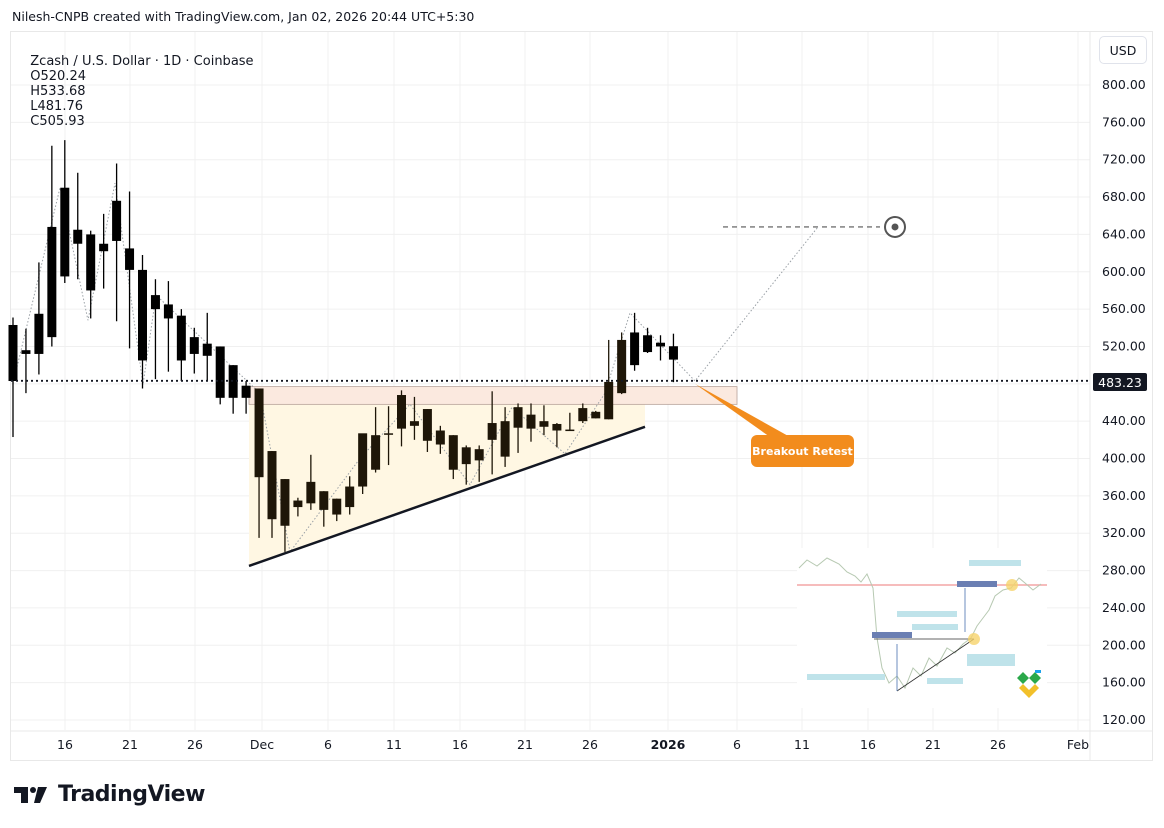 The width and height of the screenshot is (1164, 828). What do you see at coordinates (1124, 271) in the screenshot?
I see `svg-text: 600.00` at bounding box center [1124, 271].